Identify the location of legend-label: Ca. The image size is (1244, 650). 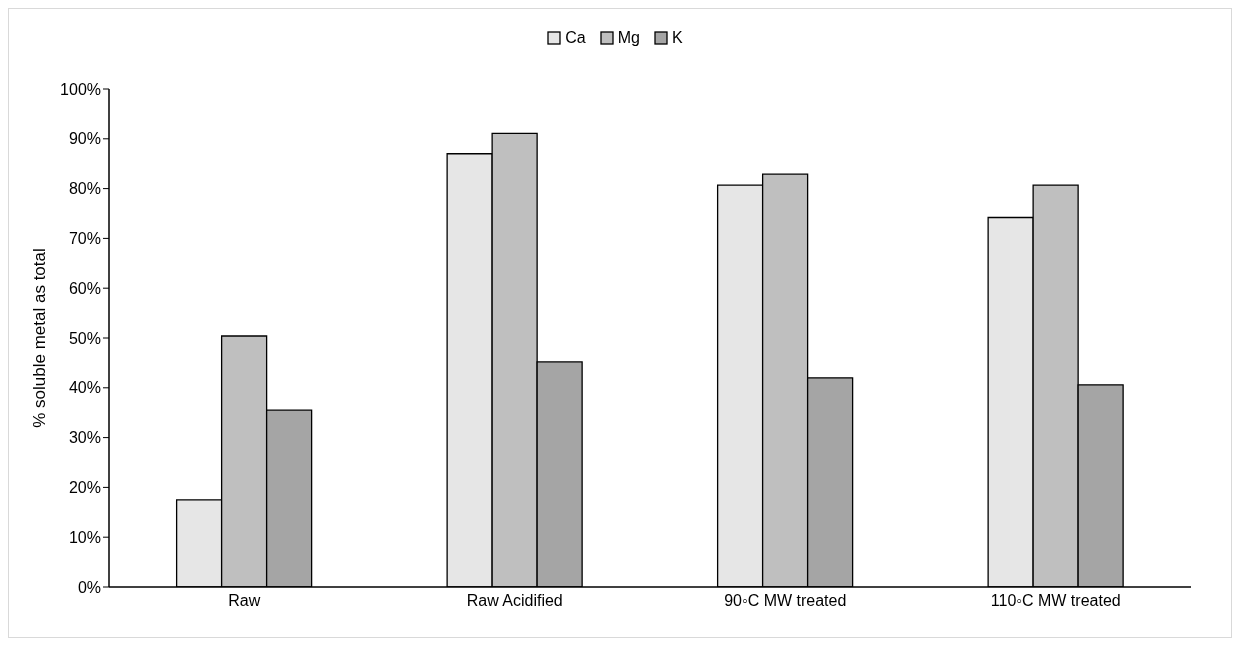
(575, 38).